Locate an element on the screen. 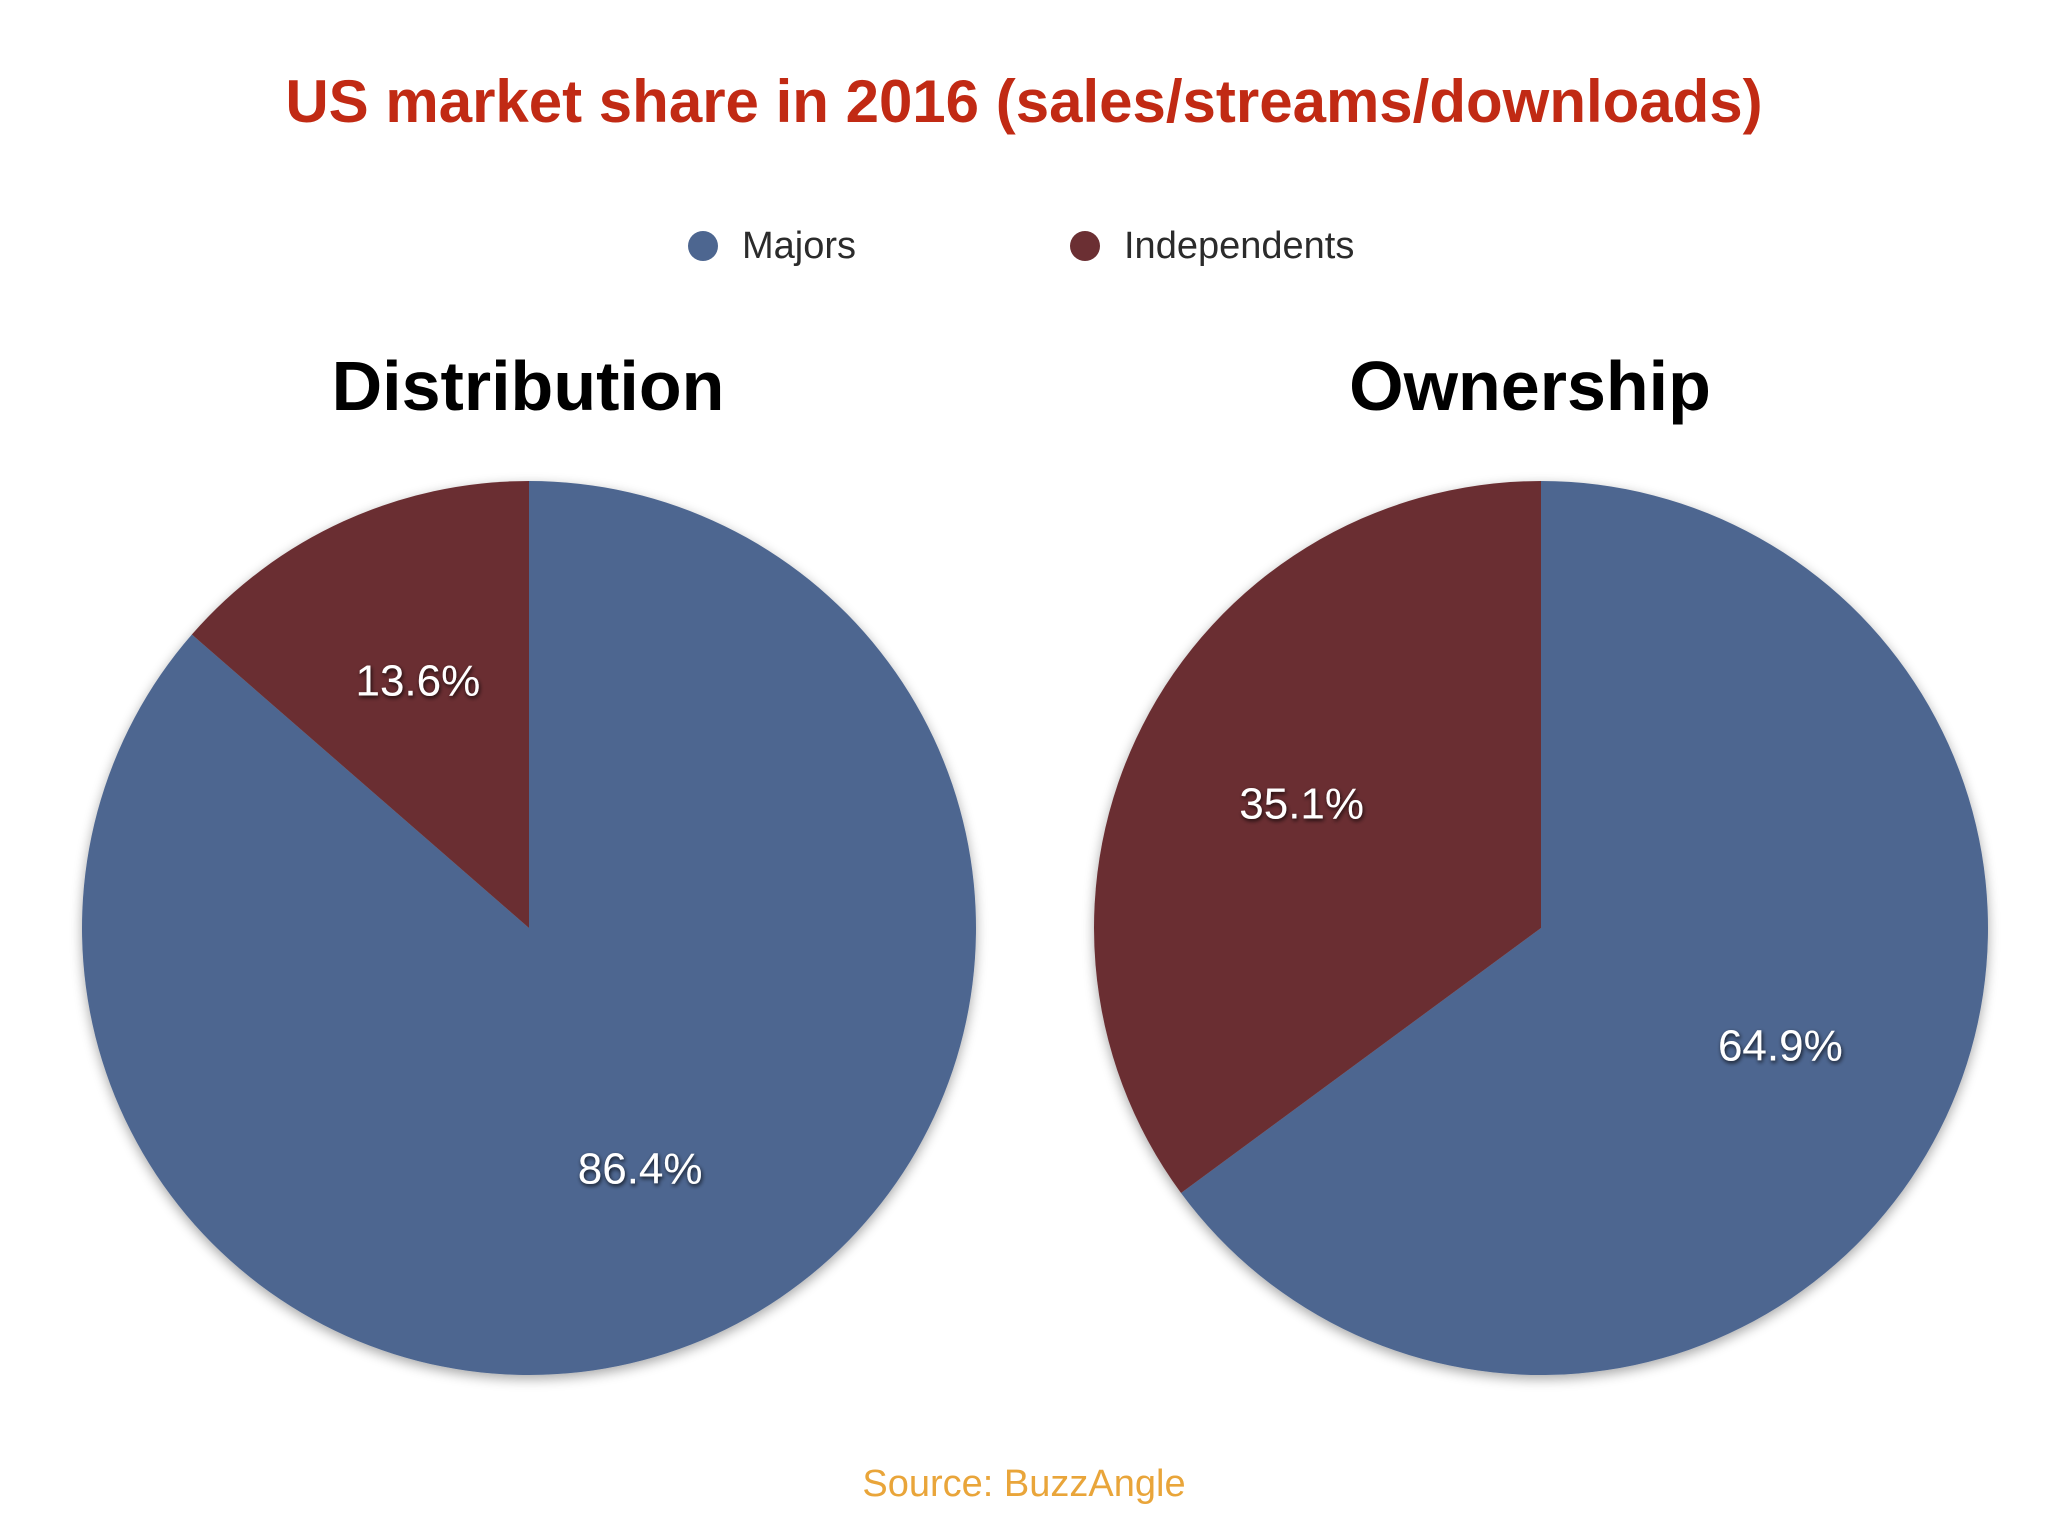 The height and width of the screenshot is (1536, 2048). legend: Majors Independents is located at coordinates (1024, 246).